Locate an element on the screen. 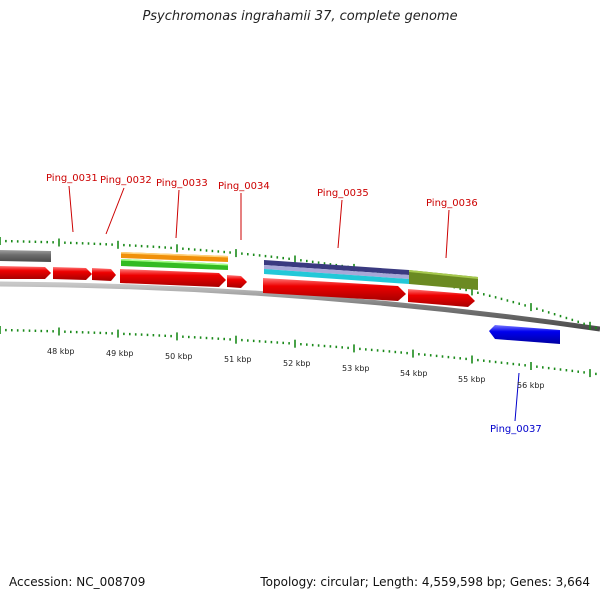  gene-label-ping-0035: Ping_0035 is located at coordinates (343, 193).